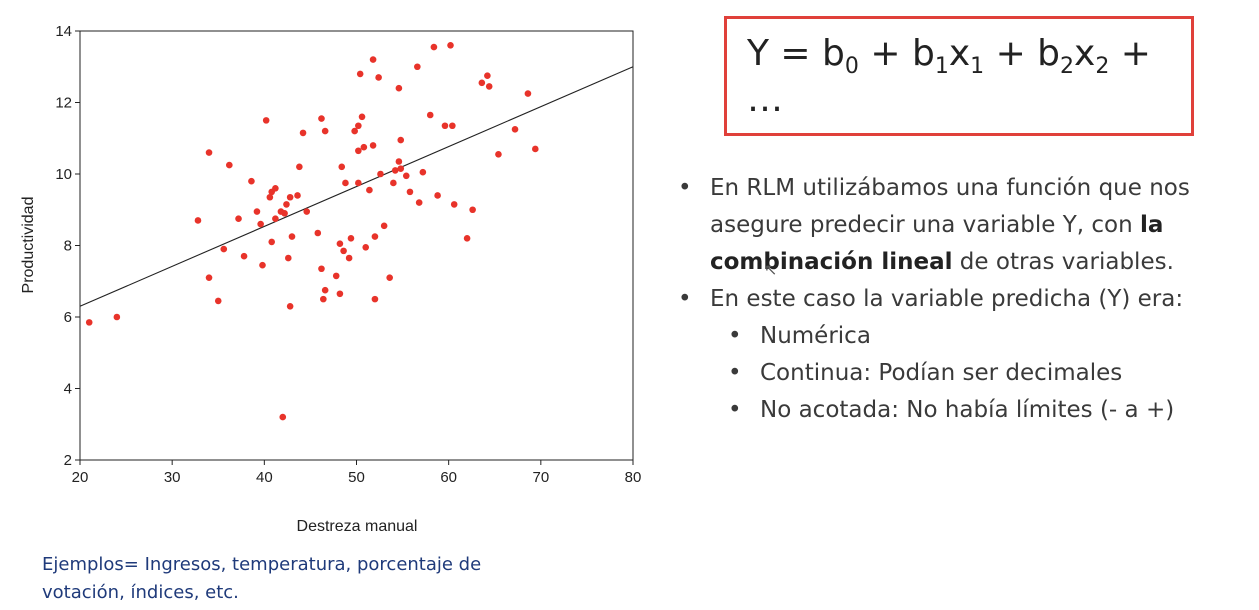  Describe the element at coordinates (68, 389) in the screenshot. I see `y-tick-label: 4` at that location.